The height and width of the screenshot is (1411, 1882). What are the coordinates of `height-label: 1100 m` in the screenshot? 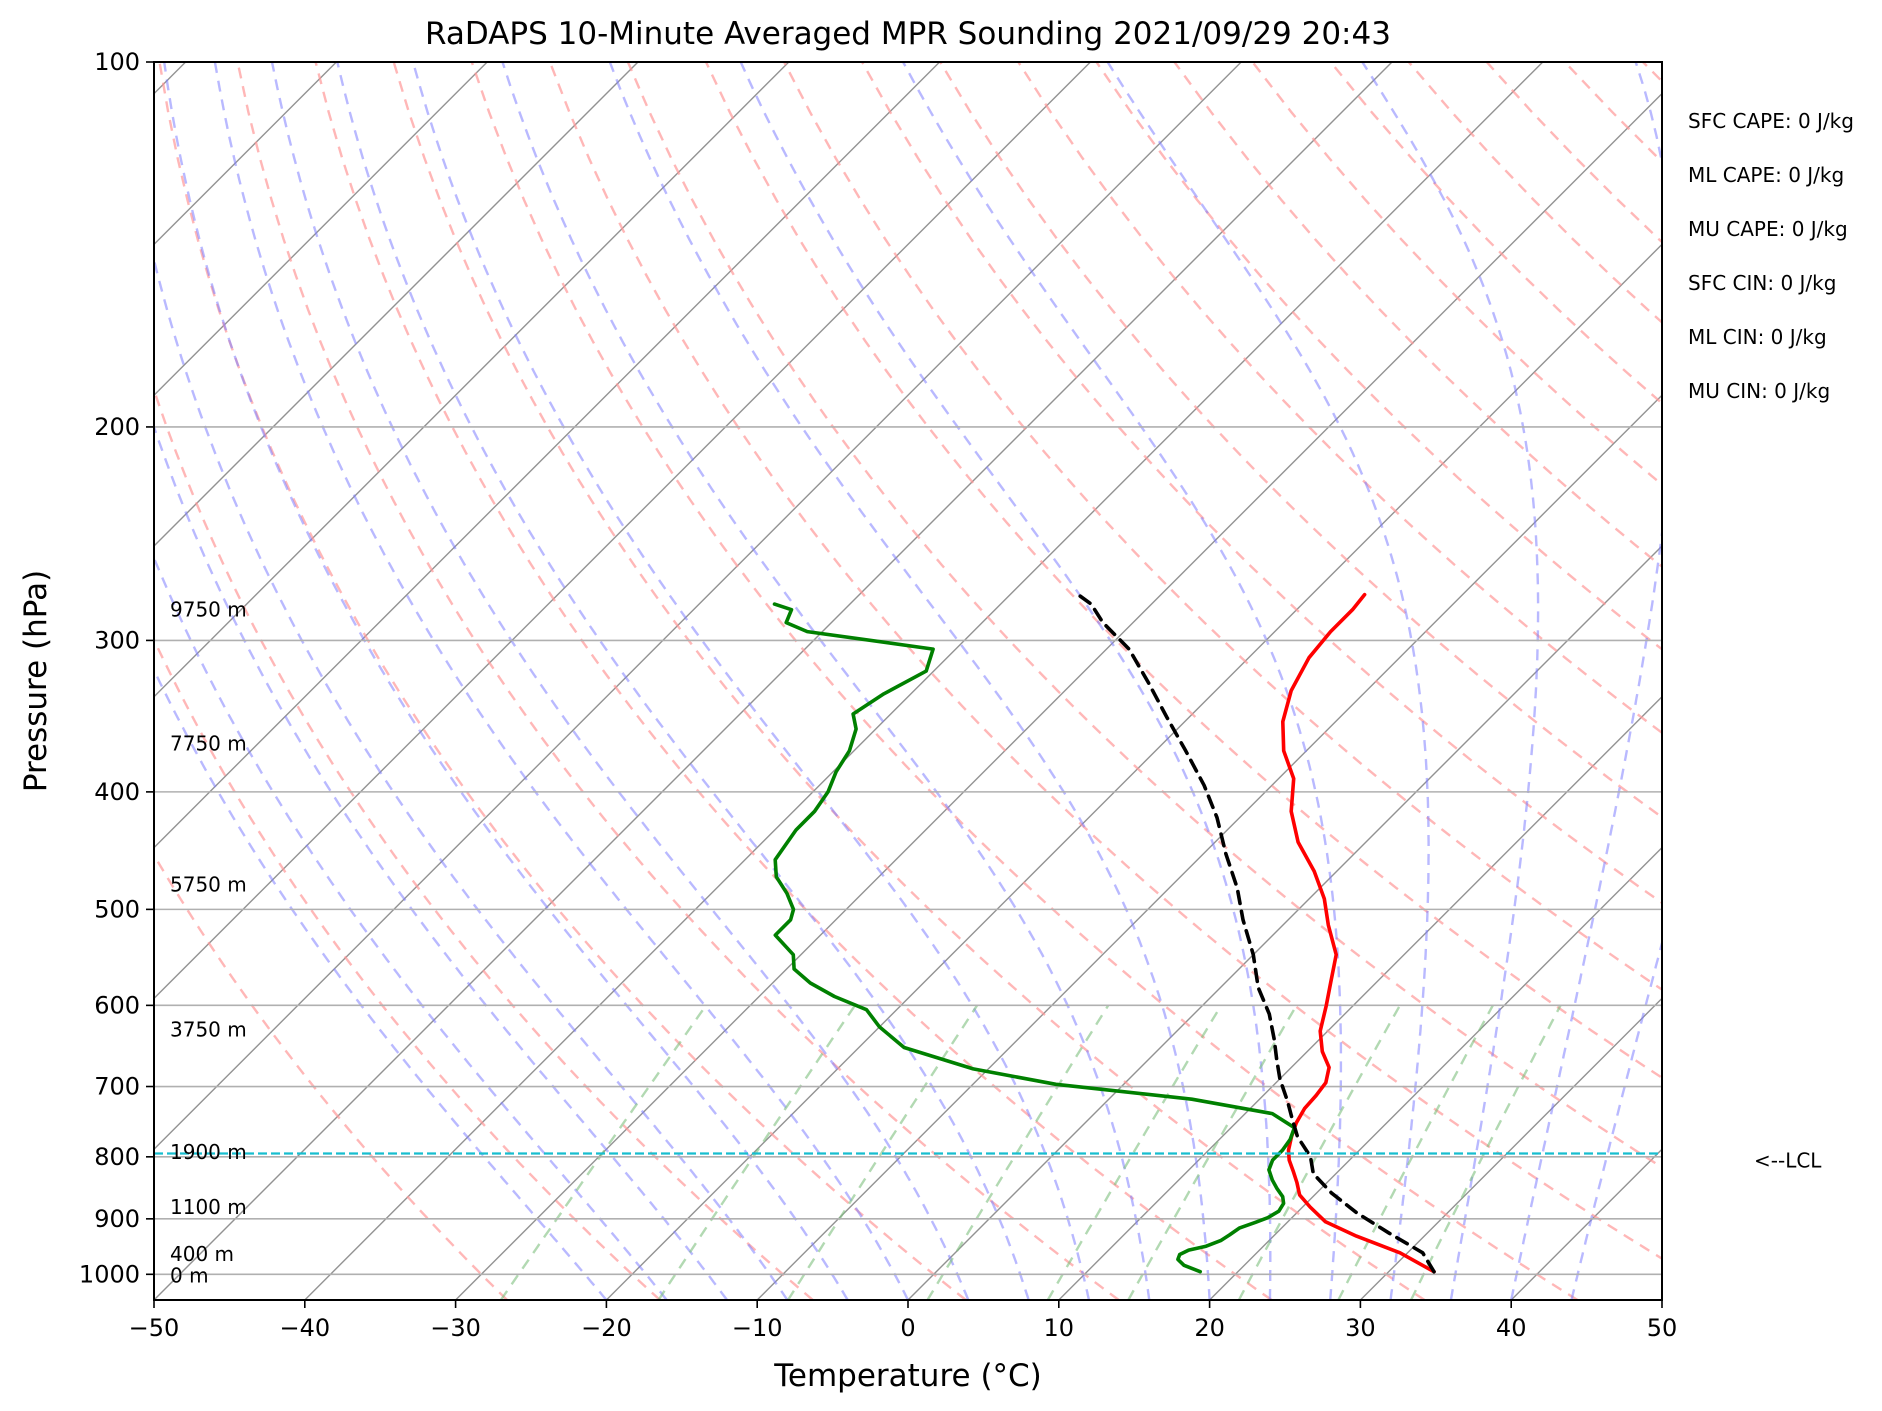 It's located at (208, 1207).